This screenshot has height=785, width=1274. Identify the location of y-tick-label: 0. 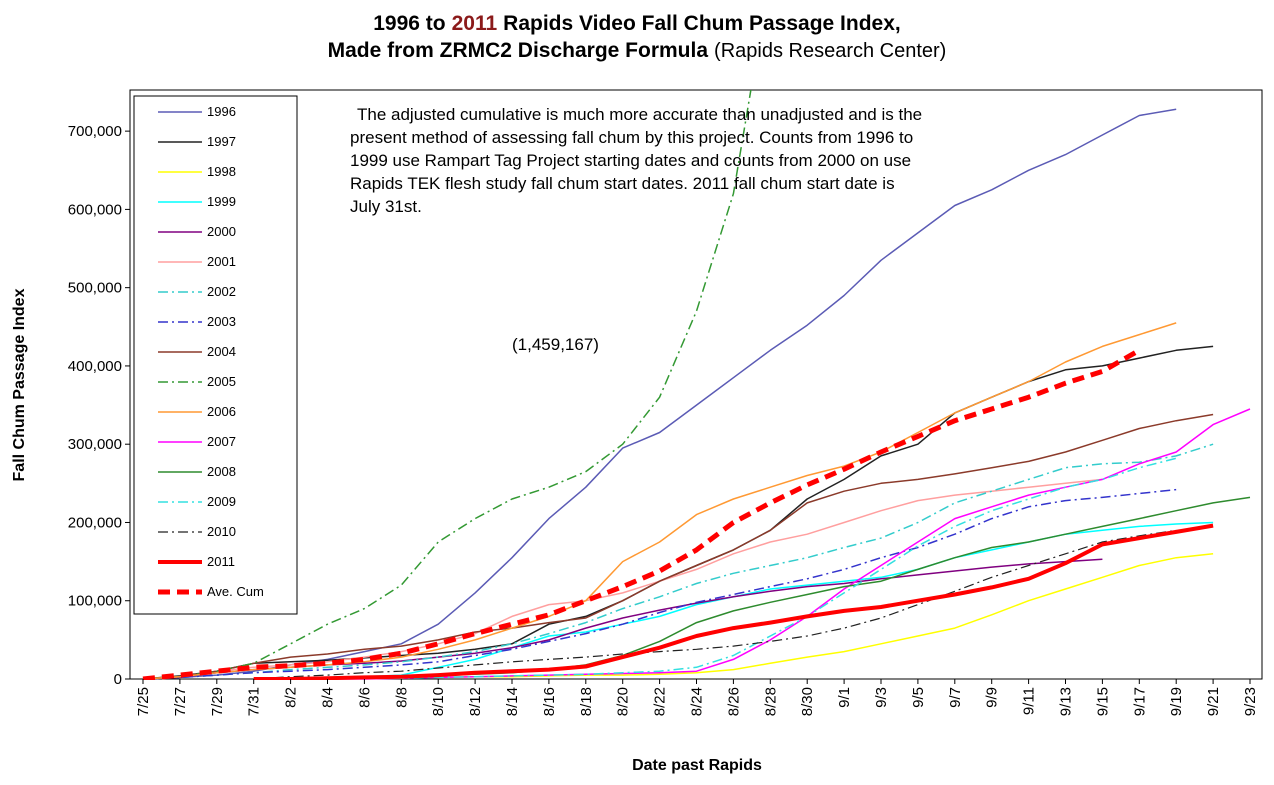
(118, 679).